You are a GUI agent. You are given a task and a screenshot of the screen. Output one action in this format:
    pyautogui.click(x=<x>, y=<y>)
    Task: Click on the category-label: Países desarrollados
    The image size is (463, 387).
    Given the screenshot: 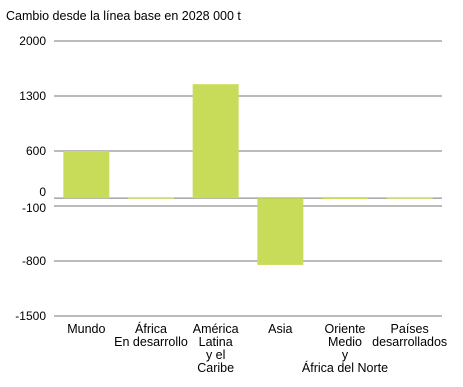 What is the action you would take?
    pyautogui.click(x=409, y=335)
    